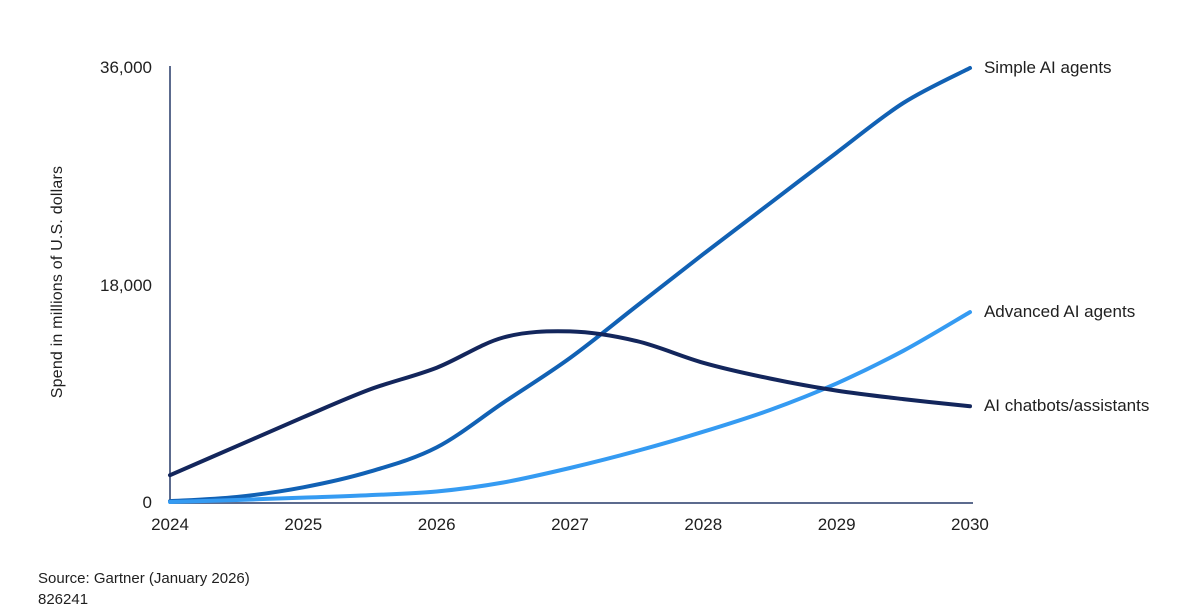 This screenshot has height=609, width=1200. Describe the element at coordinates (970, 524) in the screenshot. I see `x-tick-2030: 2030` at that location.